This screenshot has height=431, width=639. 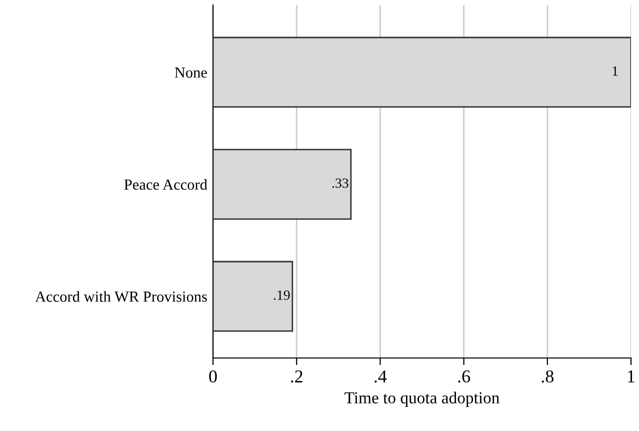 I want to click on data-label: .33, so click(x=340, y=183).